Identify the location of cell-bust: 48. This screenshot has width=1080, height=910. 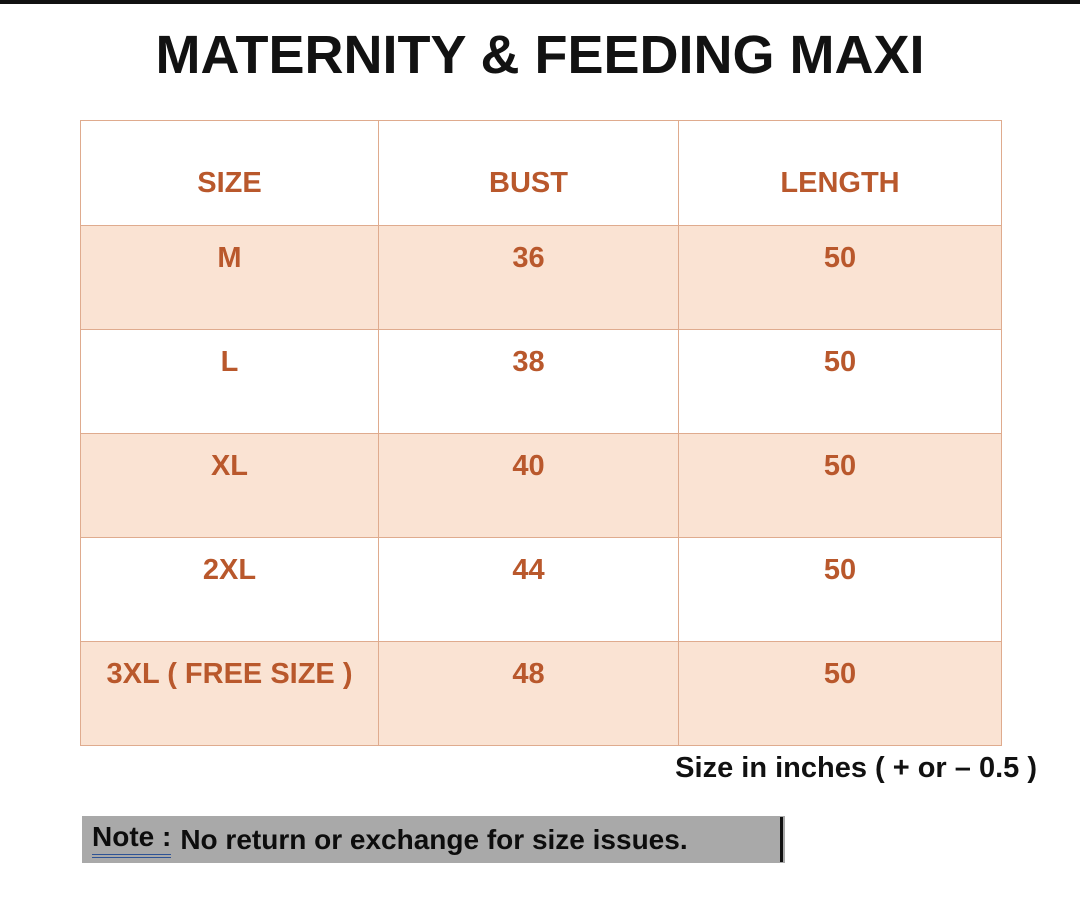
(528, 693).